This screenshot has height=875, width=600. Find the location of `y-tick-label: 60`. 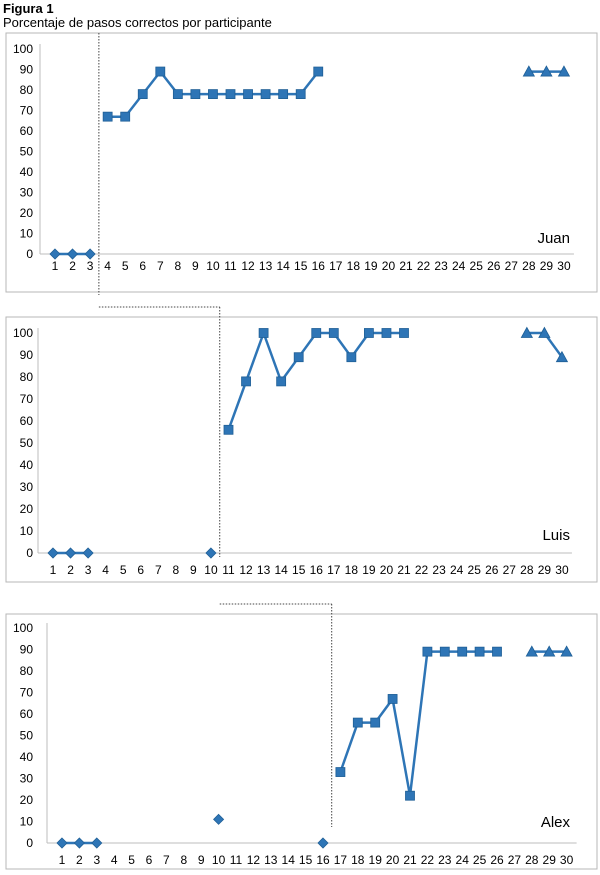

y-tick-label: 60 is located at coordinates (27, 131).